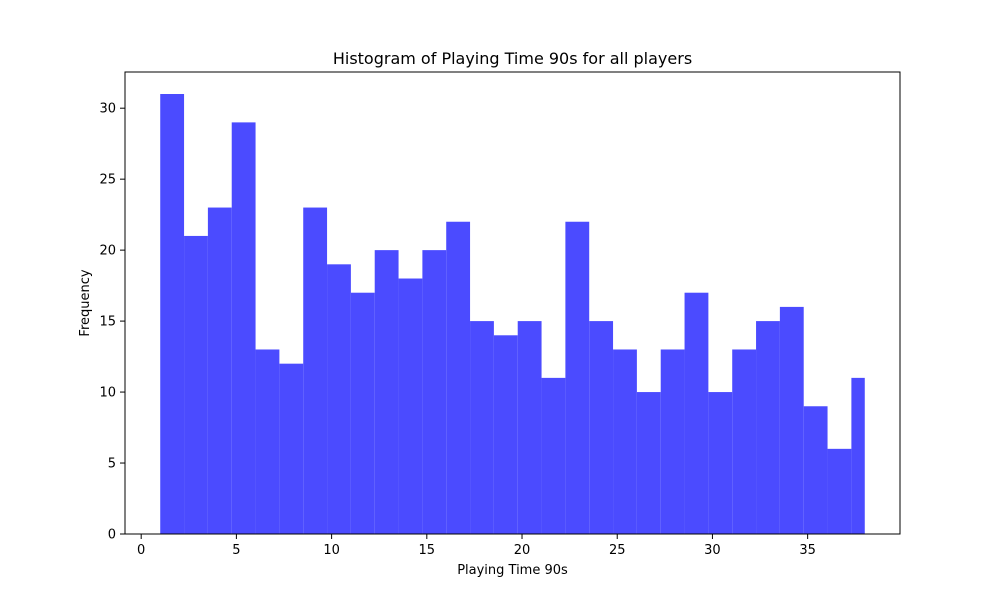 The width and height of the screenshot is (1000, 600). What do you see at coordinates (331, 550) in the screenshot?
I see `x-tick-label: 10` at bounding box center [331, 550].